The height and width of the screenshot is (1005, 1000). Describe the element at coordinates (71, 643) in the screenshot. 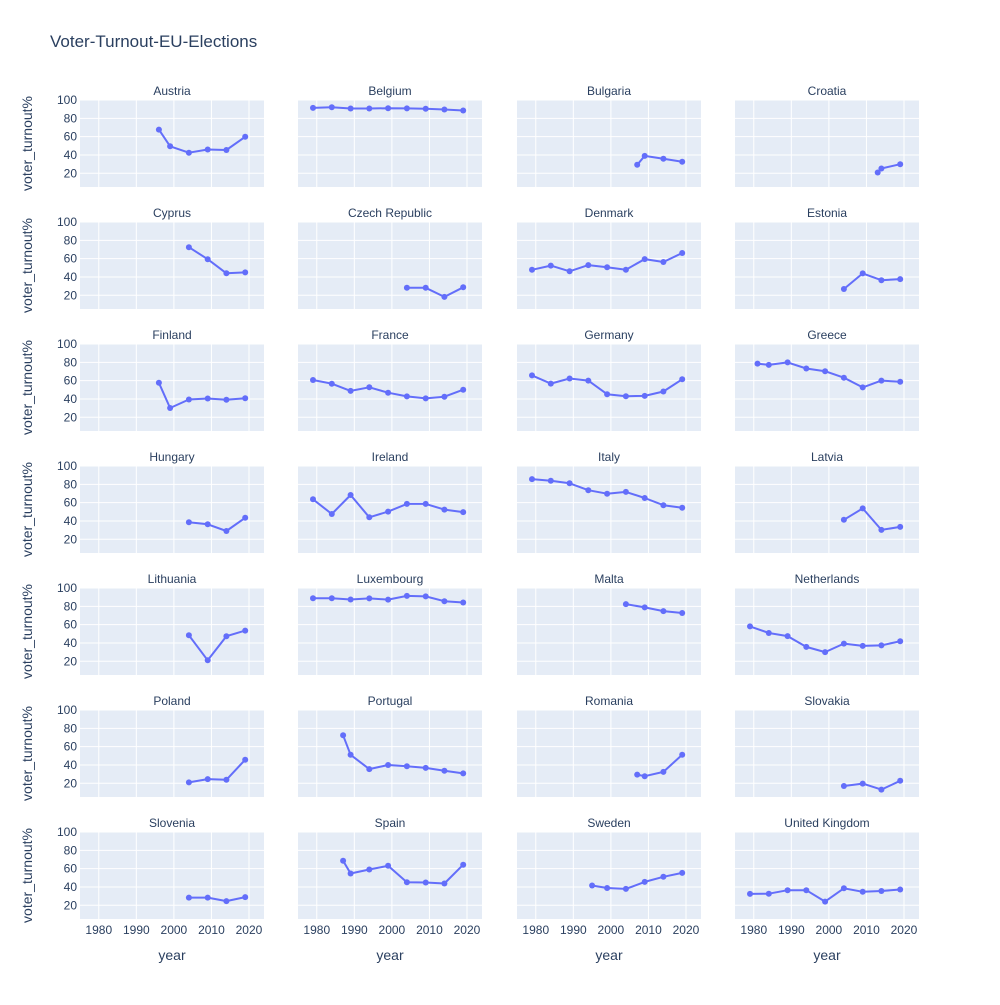

I see `y-tick-label: 40` at that location.